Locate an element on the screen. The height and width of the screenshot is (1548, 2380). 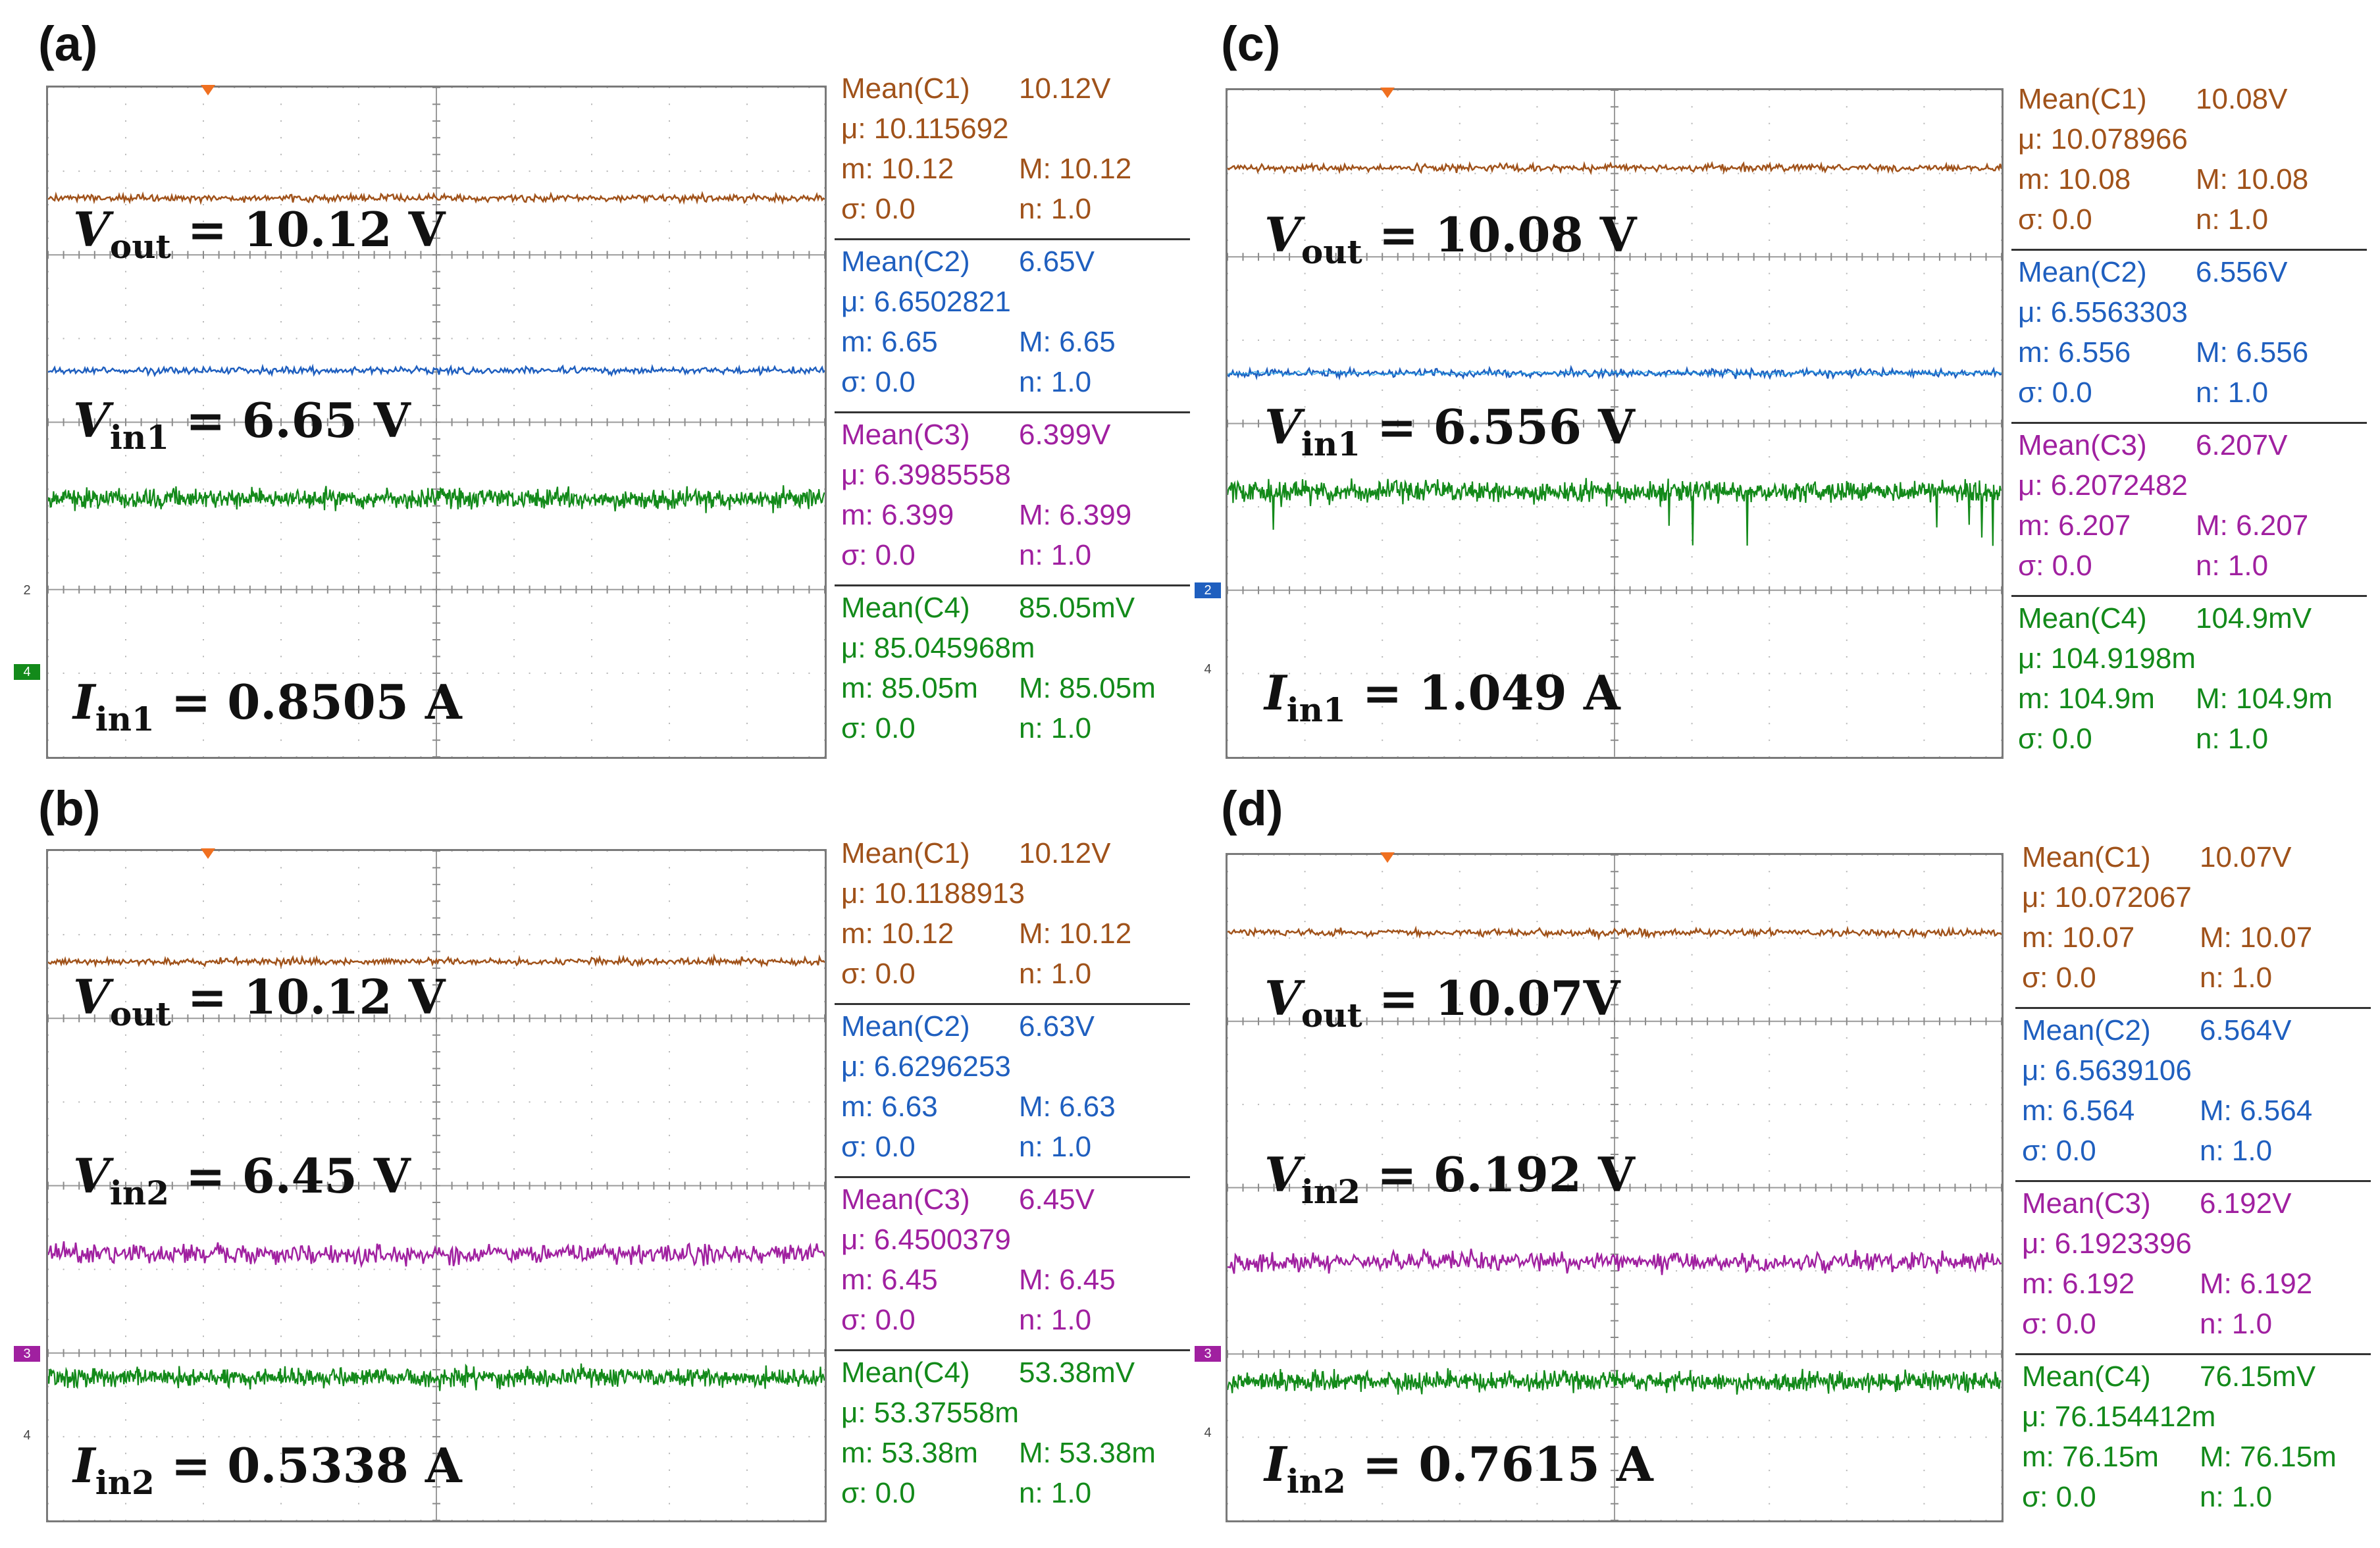
measurement-row: m: 6.45 M: 6.45 is located at coordinates (1012, 1280).